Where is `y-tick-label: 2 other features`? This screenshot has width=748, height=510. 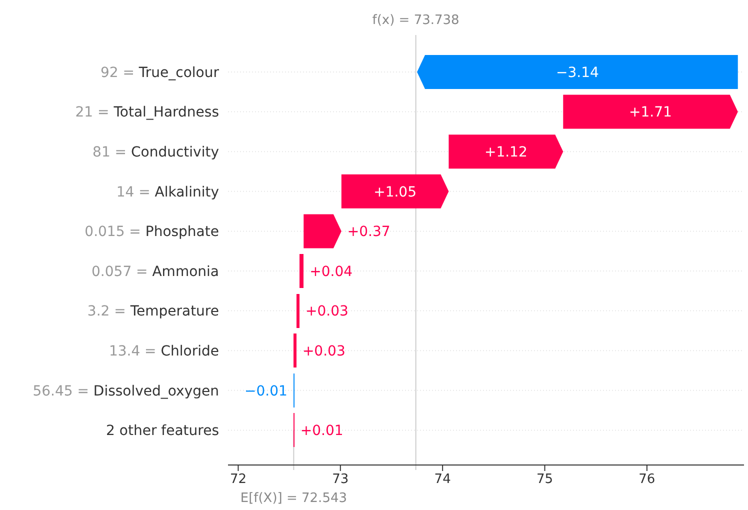 y-tick-label: 2 other features is located at coordinates (162, 431).